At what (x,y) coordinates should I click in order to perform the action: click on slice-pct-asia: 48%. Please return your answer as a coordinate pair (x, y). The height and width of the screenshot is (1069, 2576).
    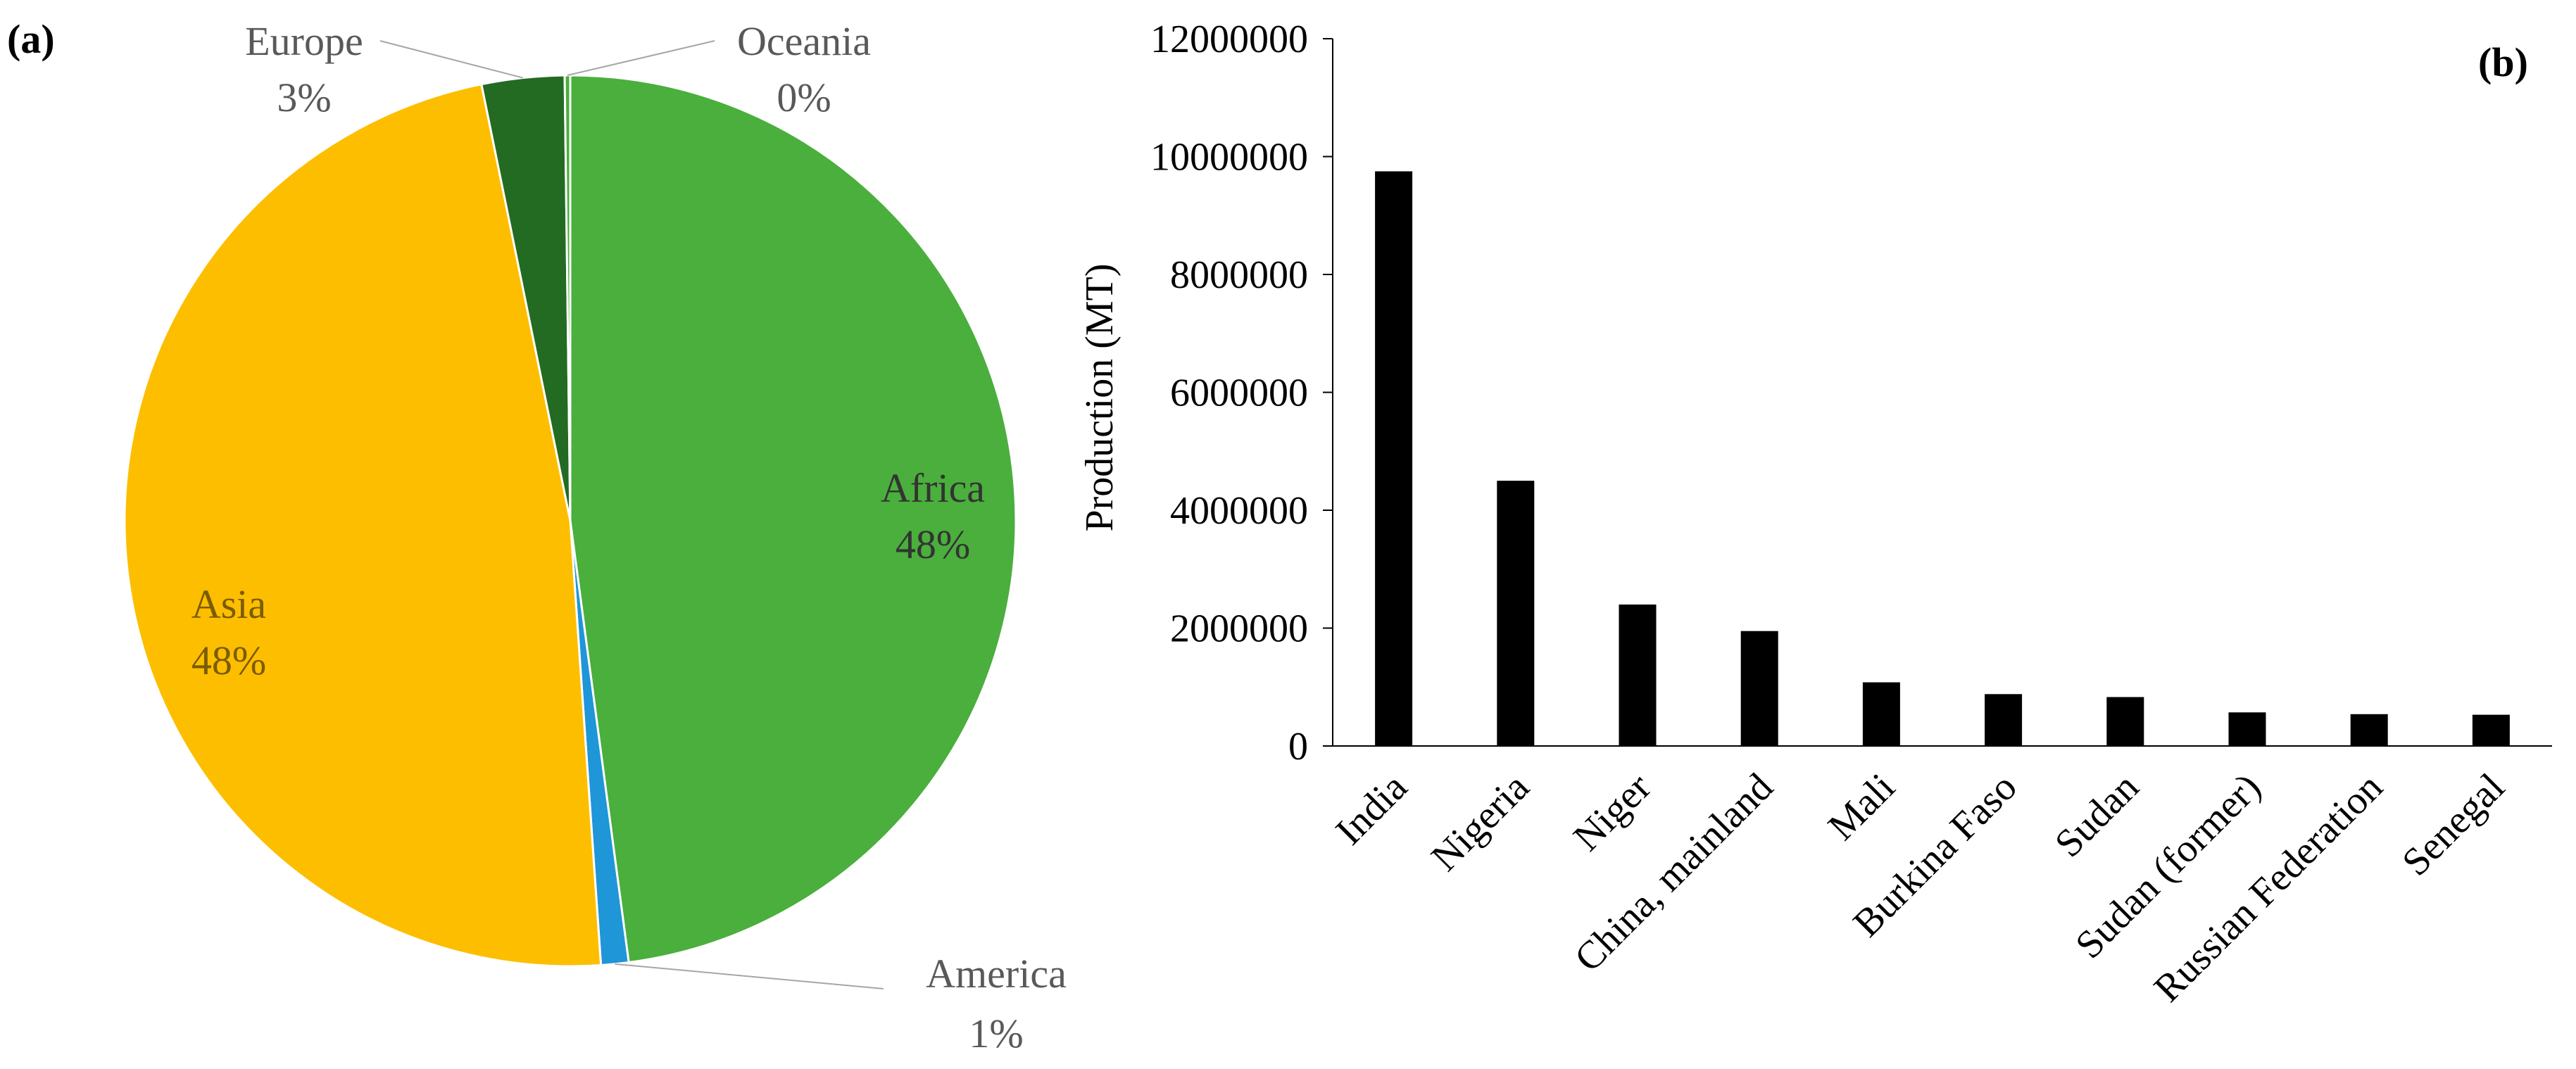
    Looking at the image, I should click on (229, 660).